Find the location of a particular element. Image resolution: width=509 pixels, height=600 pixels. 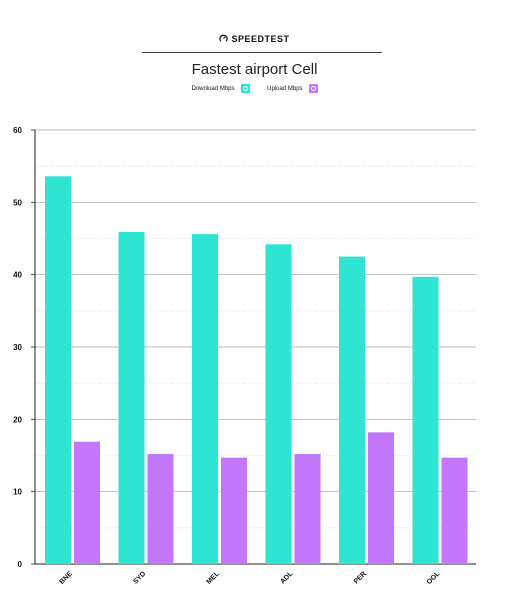

brand-name: SPEEDTEST is located at coordinates (260, 39).